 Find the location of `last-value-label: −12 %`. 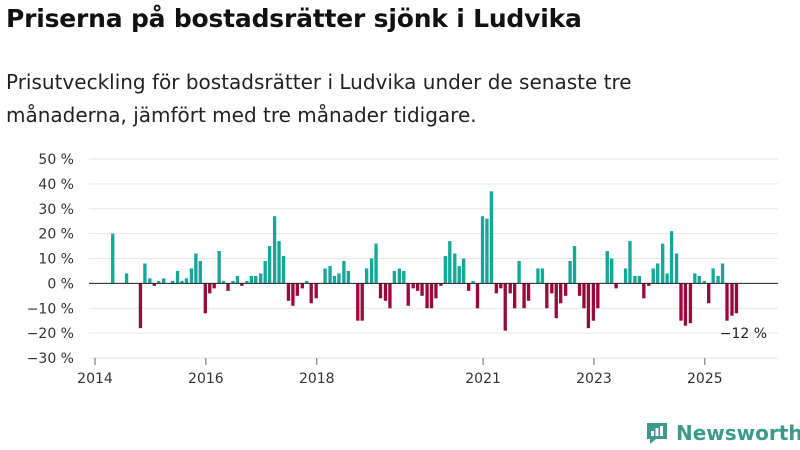

last-value-label: −12 % is located at coordinates (743, 334).